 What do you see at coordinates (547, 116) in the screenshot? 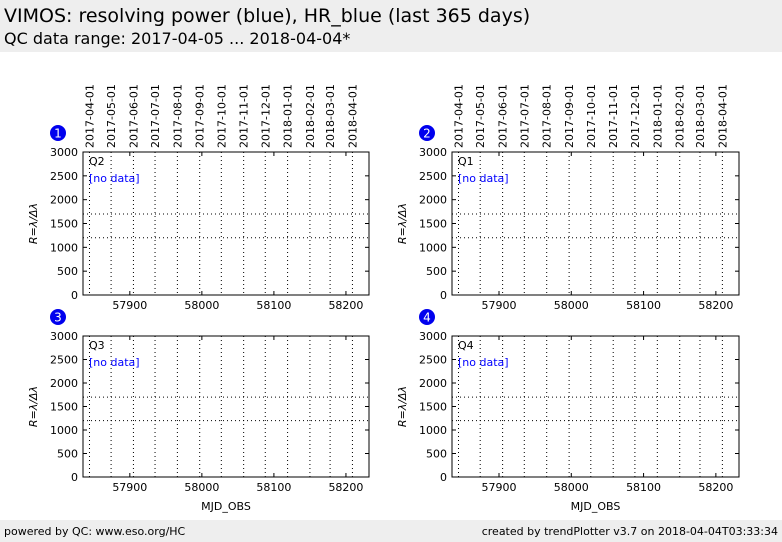
I see `date-tick-label: 2017-08-01` at bounding box center [547, 116].